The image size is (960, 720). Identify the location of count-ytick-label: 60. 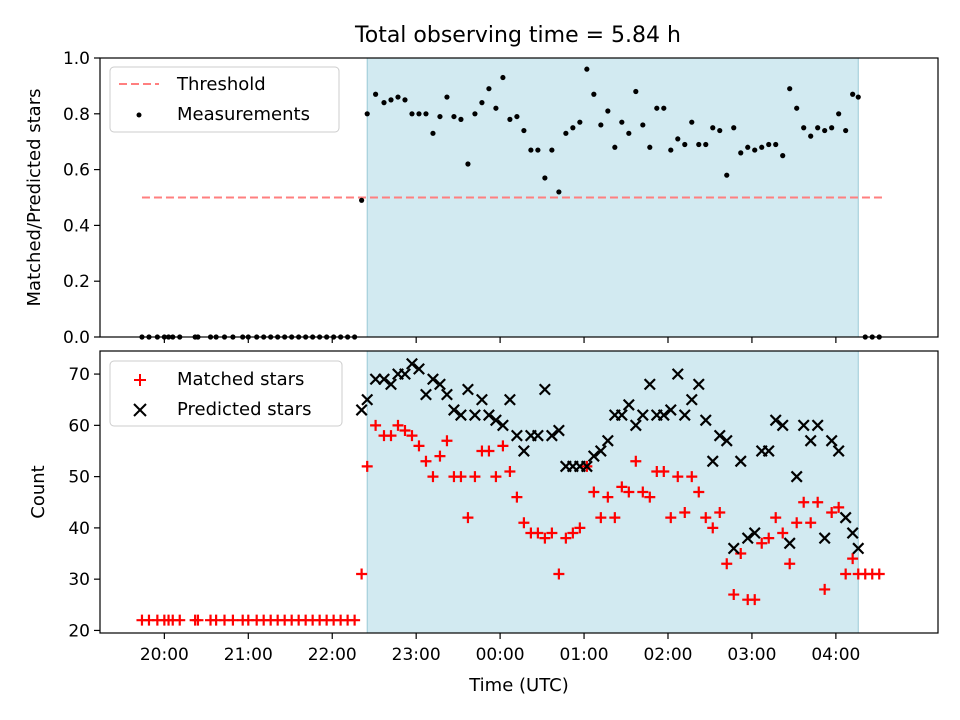
(79, 426).